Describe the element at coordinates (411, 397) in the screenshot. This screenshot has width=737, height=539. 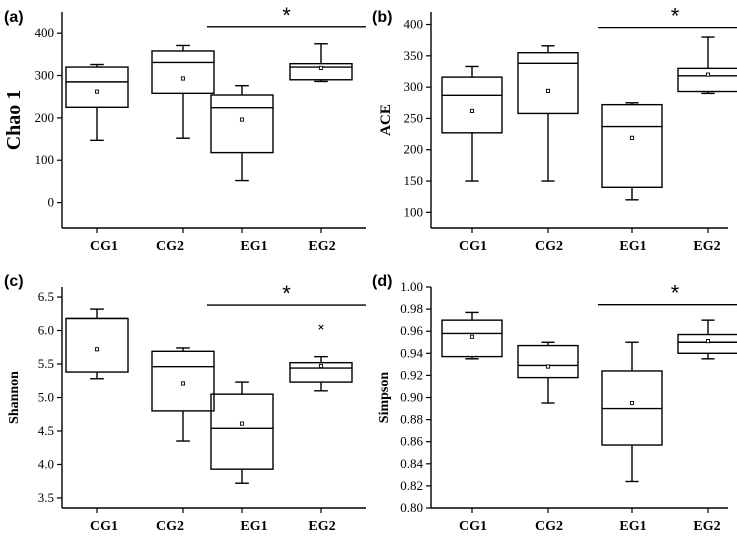
I see `y-tick-label: 0.90` at that location.